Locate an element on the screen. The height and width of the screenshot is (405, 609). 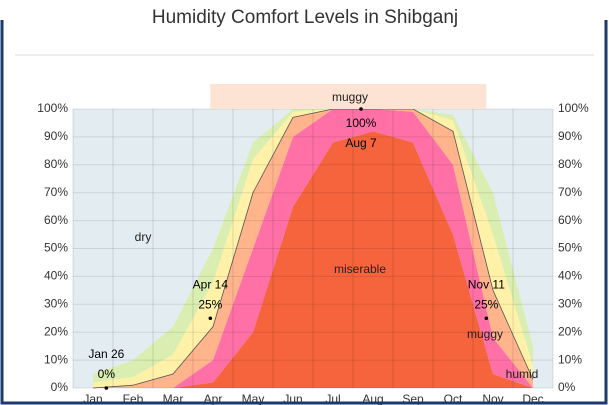
y-tick-label: 70% is located at coordinates (56, 192).